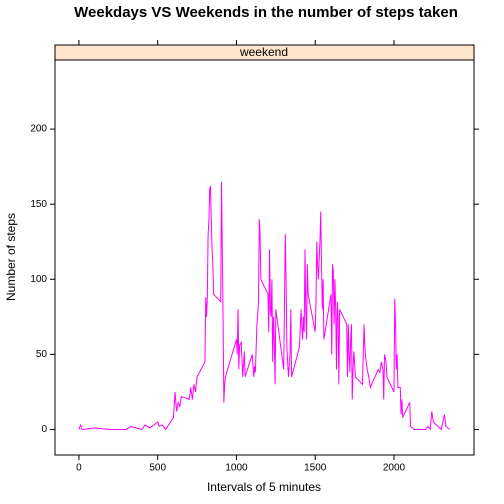 This screenshot has width=504, height=504. Describe the element at coordinates (264, 487) in the screenshot. I see `x-axis-label: Intervals of 5 minutes` at that location.